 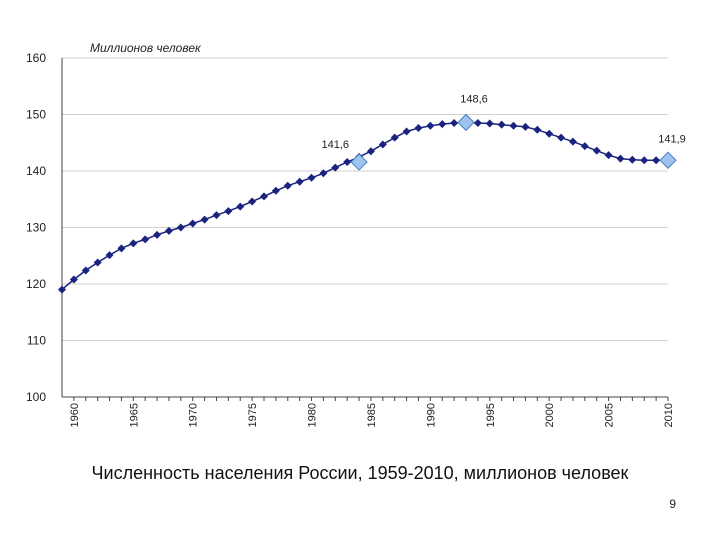 I want to click on x-tick-label: 2005, so click(x=610, y=415).